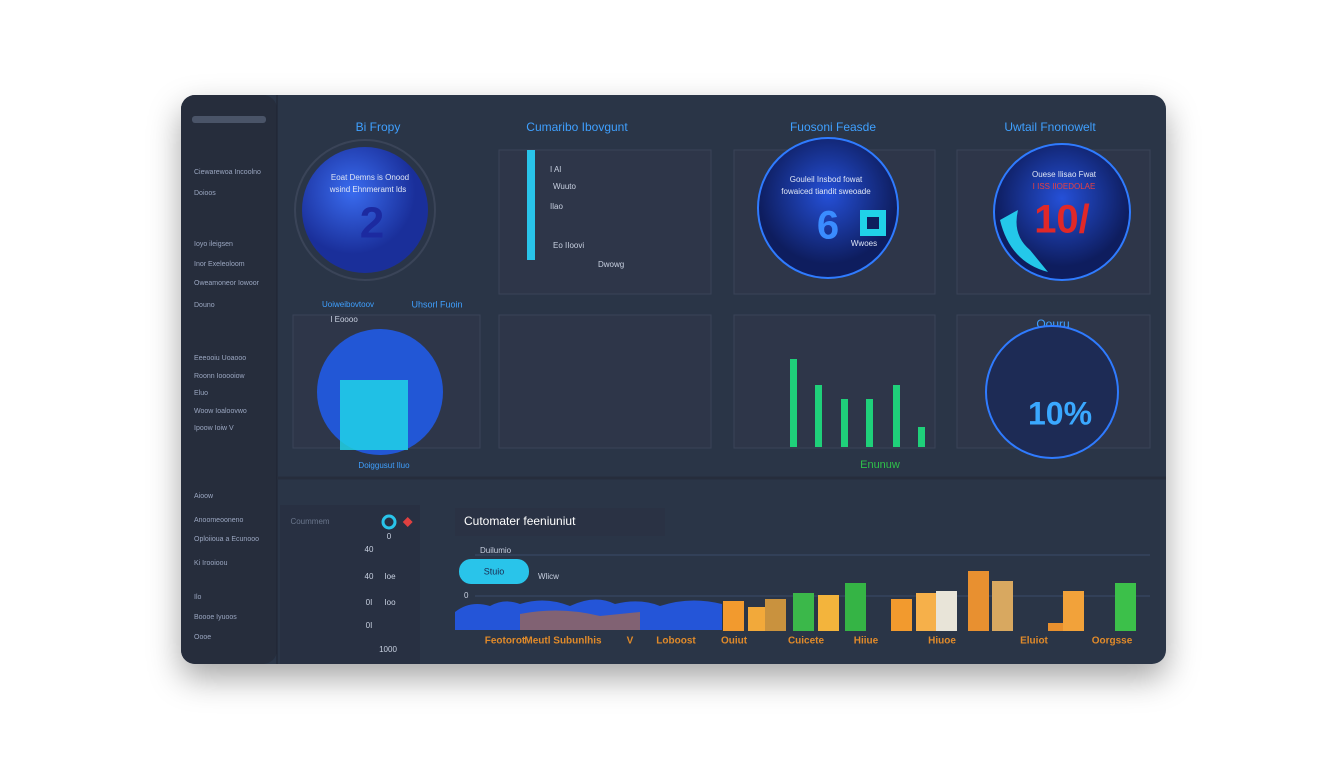  I want to click on sidebar-item: Ioyo ileigsen, so click(213, 244).